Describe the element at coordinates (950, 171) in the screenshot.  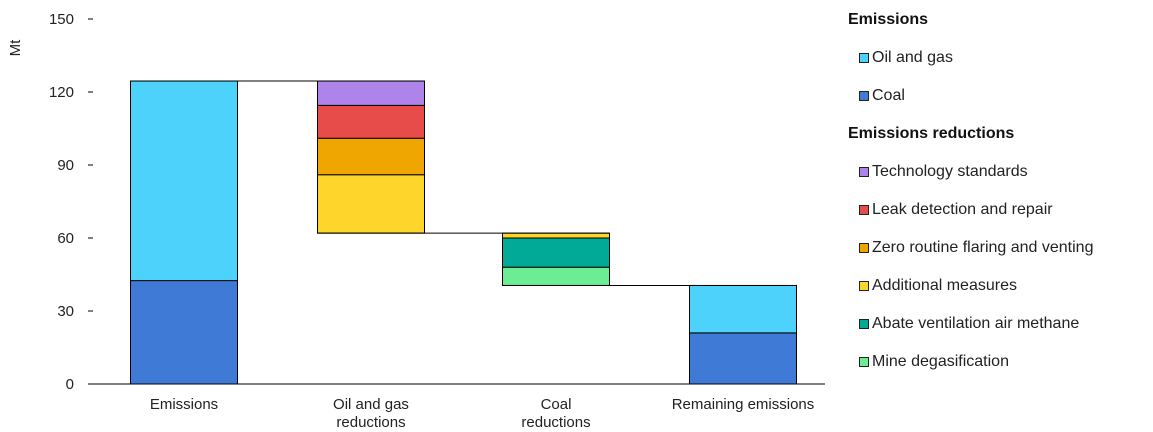
I see `legend-label: Technology standards` at that location.